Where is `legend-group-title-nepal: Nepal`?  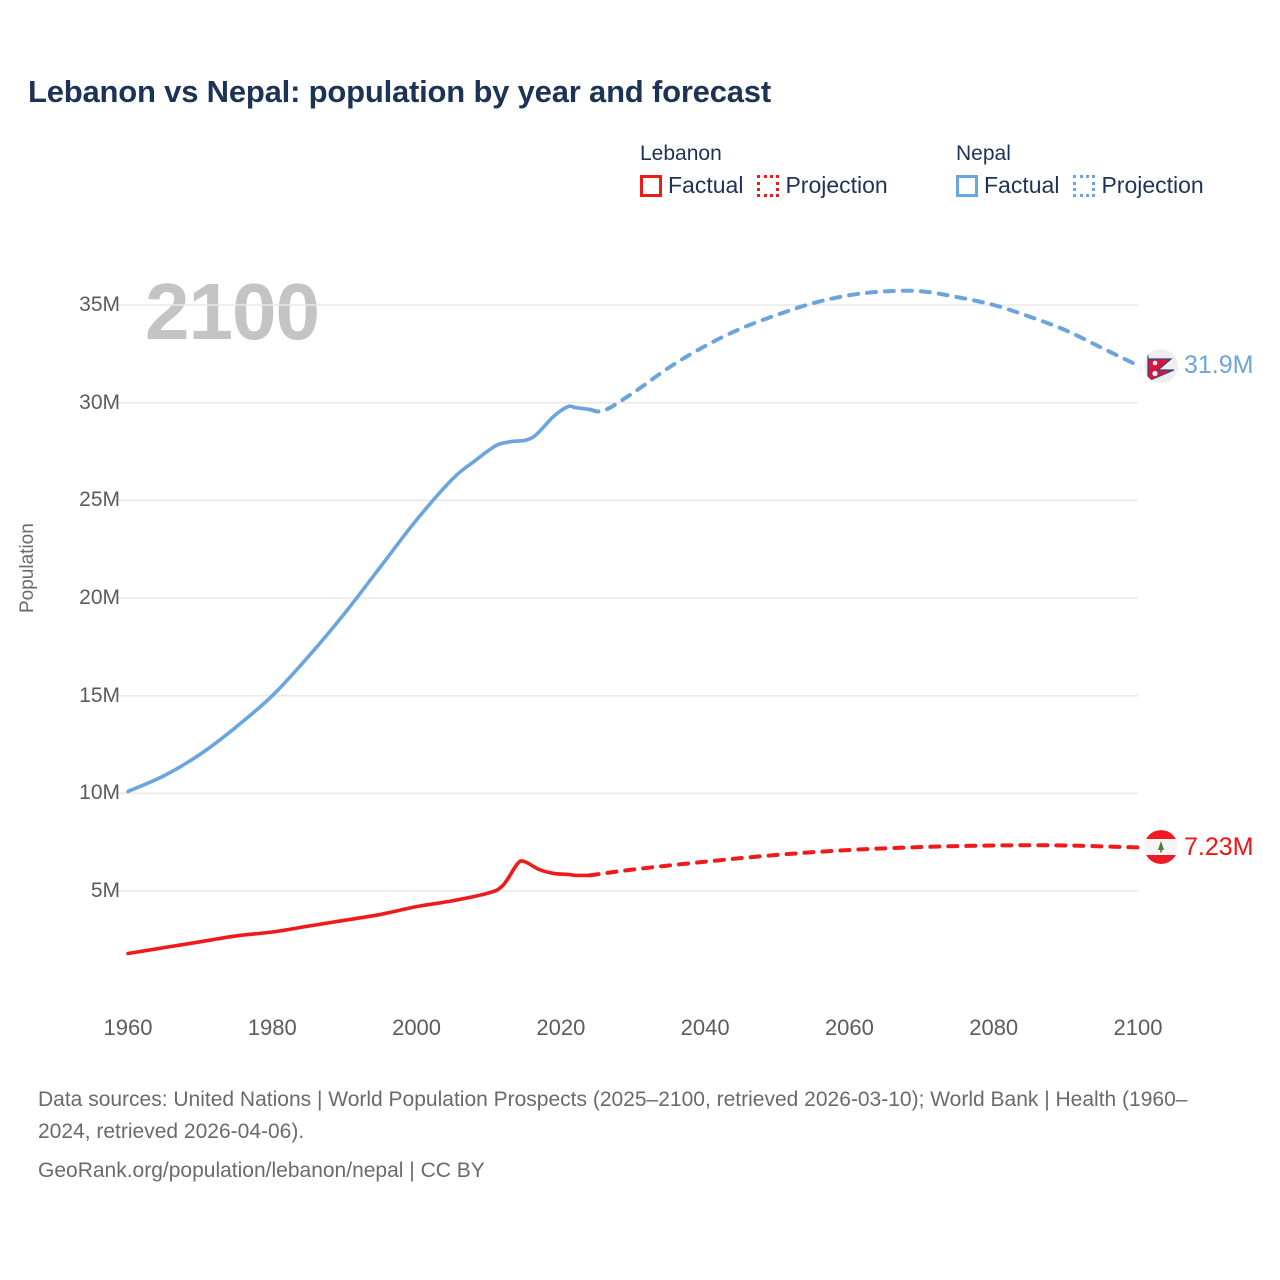
legend-group-title-nepal: Nepal is located at coordinates (983, 153).